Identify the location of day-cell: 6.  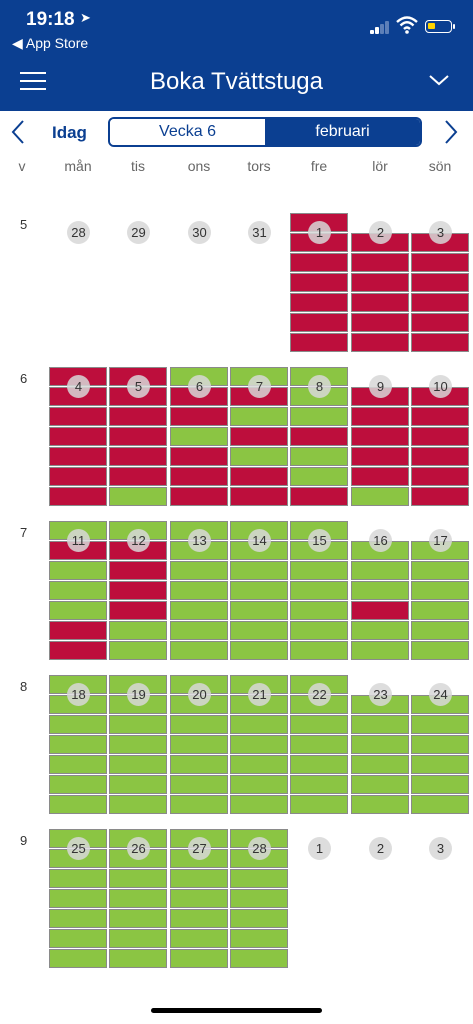
(199, 437).